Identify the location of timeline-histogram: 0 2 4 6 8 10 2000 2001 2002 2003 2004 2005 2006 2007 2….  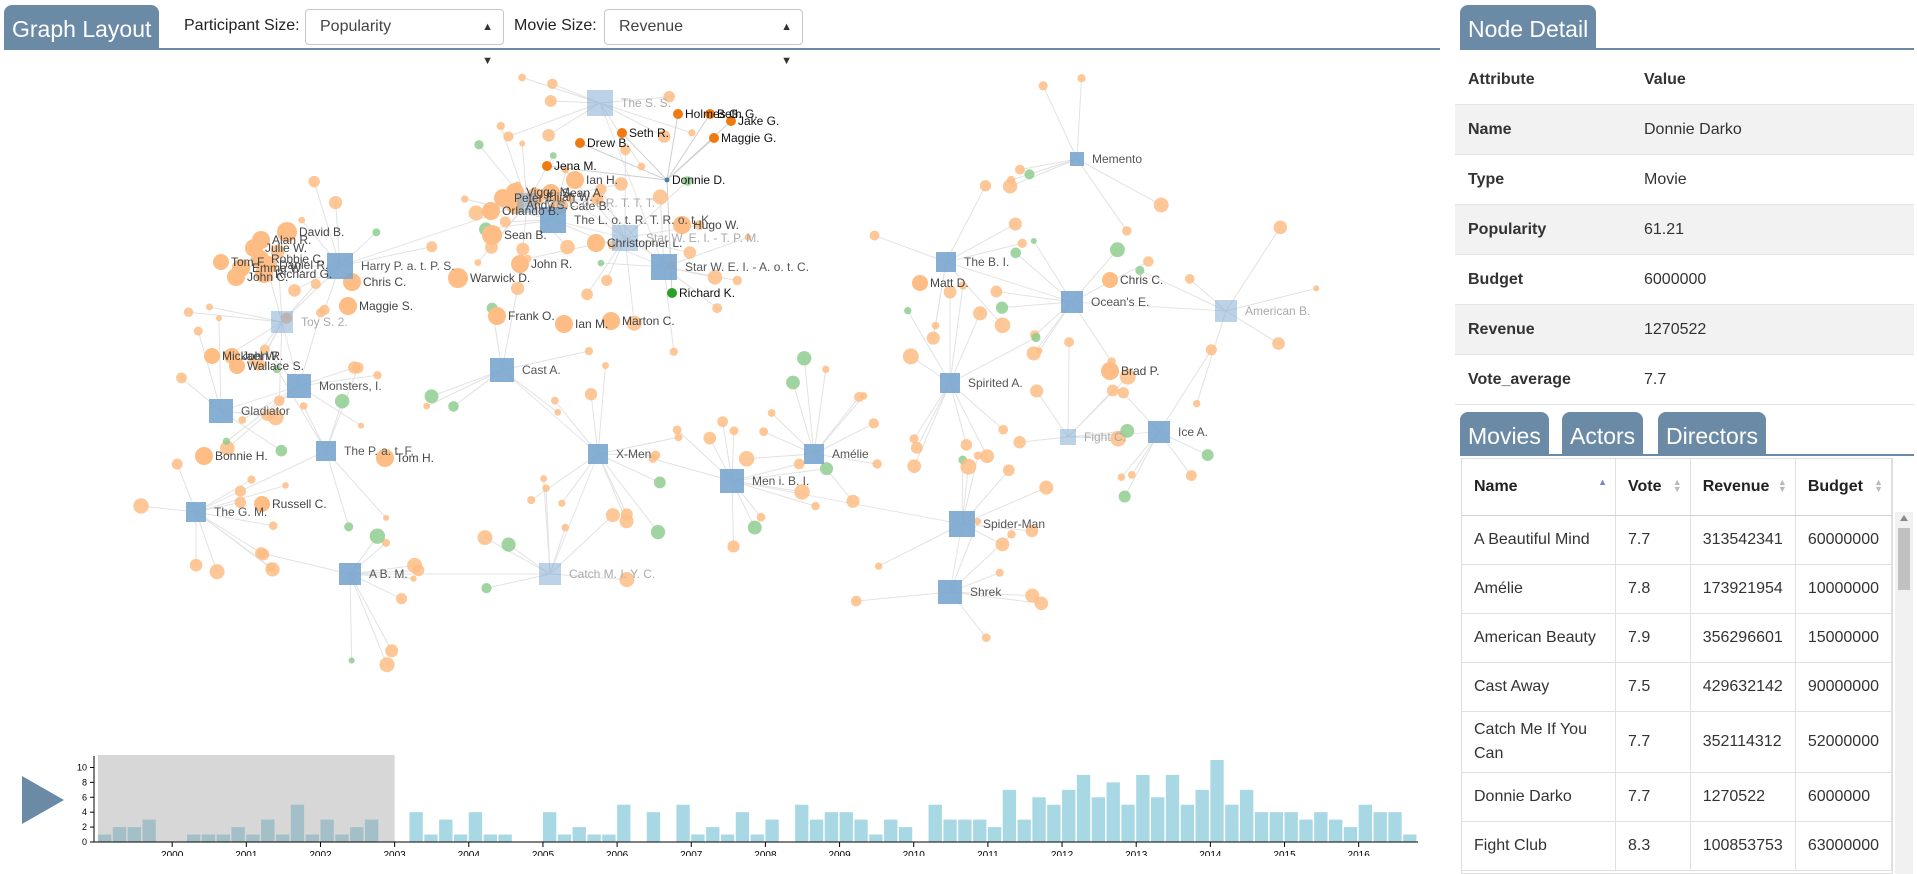
(720, 802).